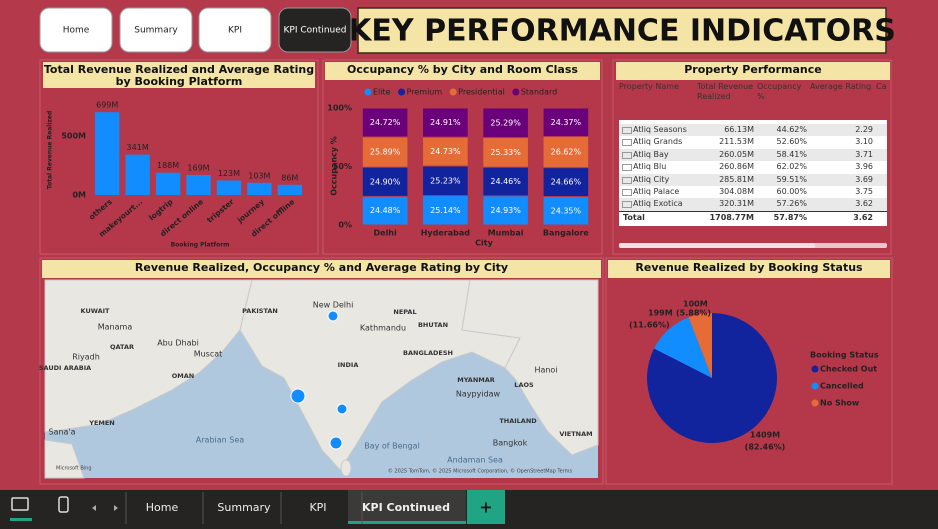 The height and width of the screenshot is (529, 938). Describe the element at coordinates (765, 447) in the screenshot. I see `data-label: (82.46%)` at that location.